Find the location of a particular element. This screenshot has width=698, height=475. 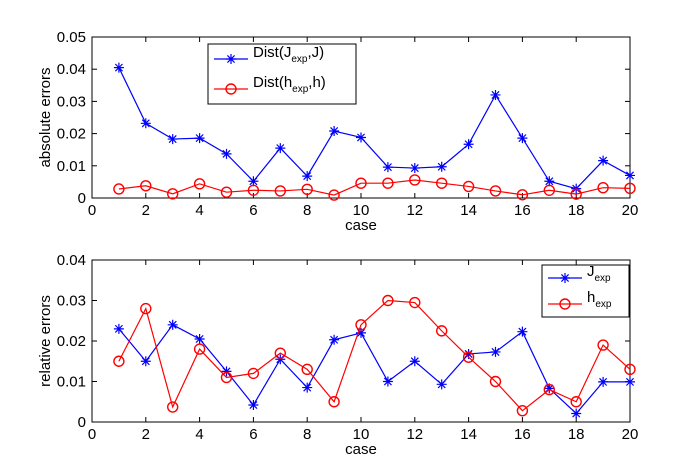

legend-entry: Jexp is located at coordinates (599, 273).